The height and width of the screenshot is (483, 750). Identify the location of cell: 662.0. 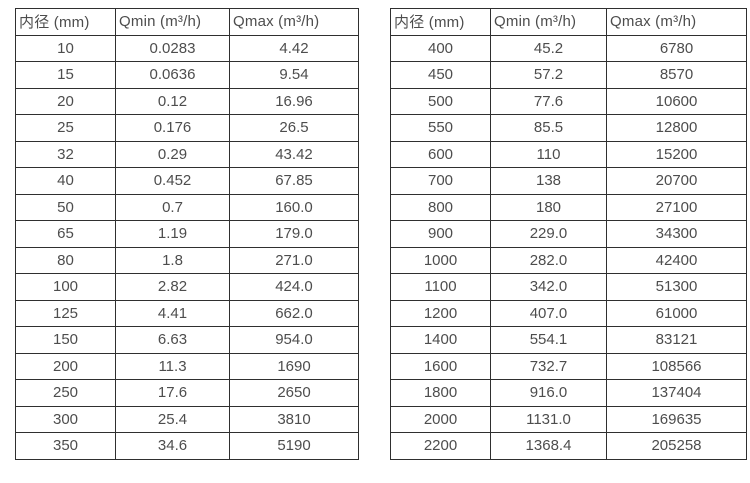
(294, 313).